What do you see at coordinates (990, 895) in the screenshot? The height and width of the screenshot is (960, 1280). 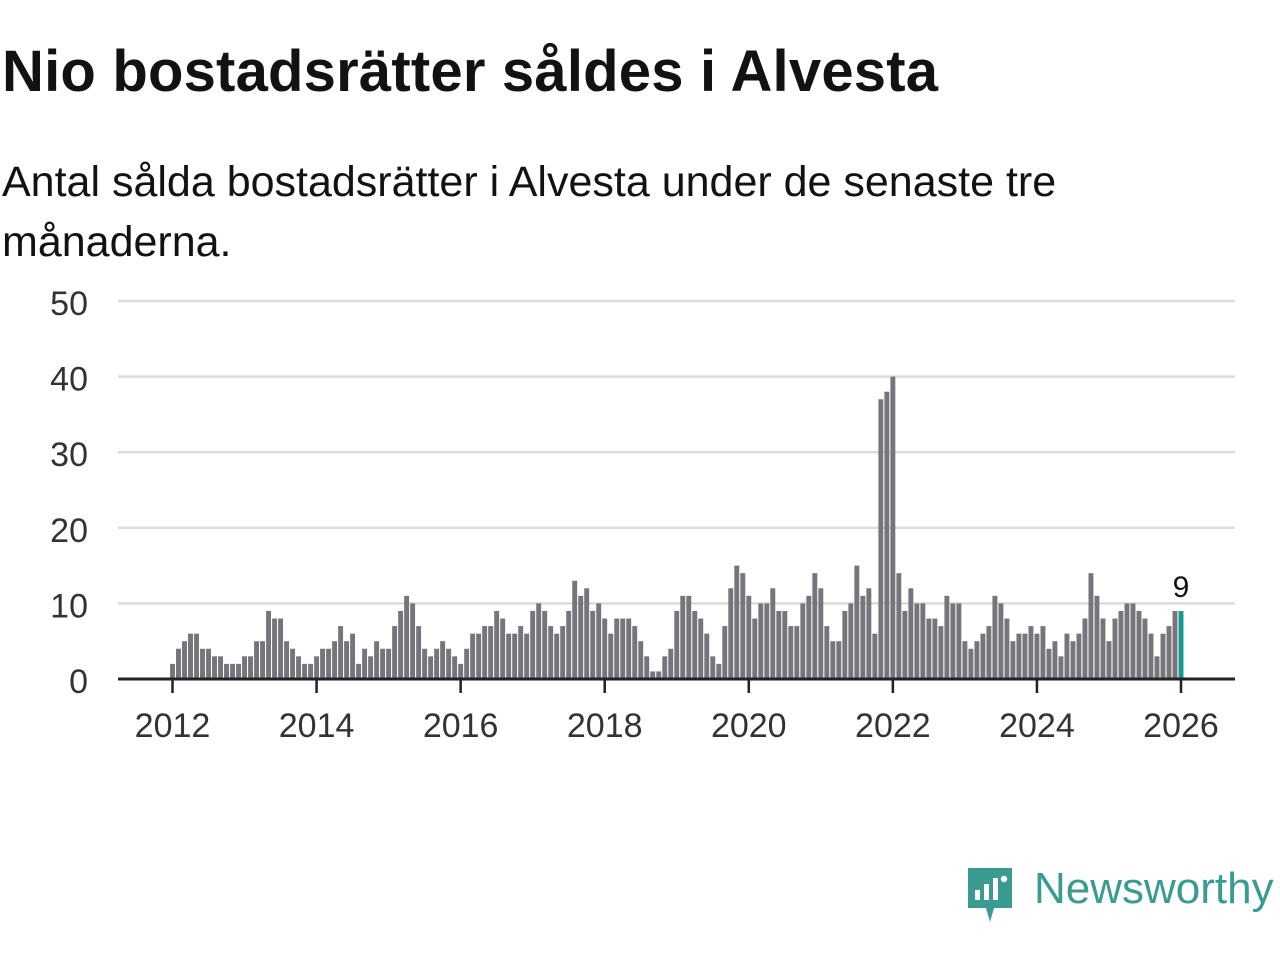 I see `newsworthy-logo-icon` at bounding box center [990, 895].